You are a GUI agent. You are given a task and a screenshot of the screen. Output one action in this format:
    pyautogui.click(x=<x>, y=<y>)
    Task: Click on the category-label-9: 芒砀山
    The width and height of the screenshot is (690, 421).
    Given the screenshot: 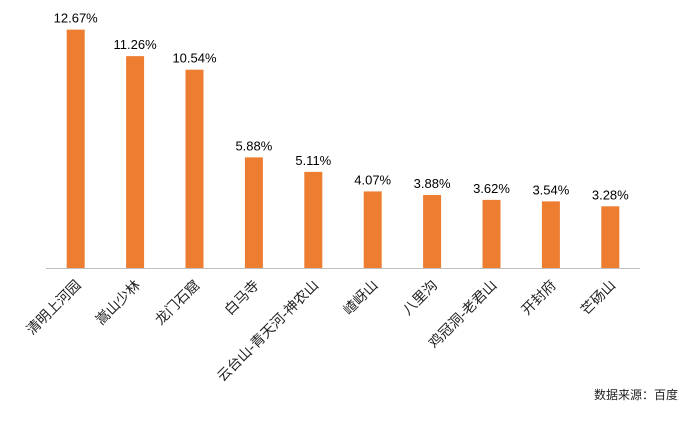 What is the action you would take?
    pyautogui.click(x=598, y=298)
    